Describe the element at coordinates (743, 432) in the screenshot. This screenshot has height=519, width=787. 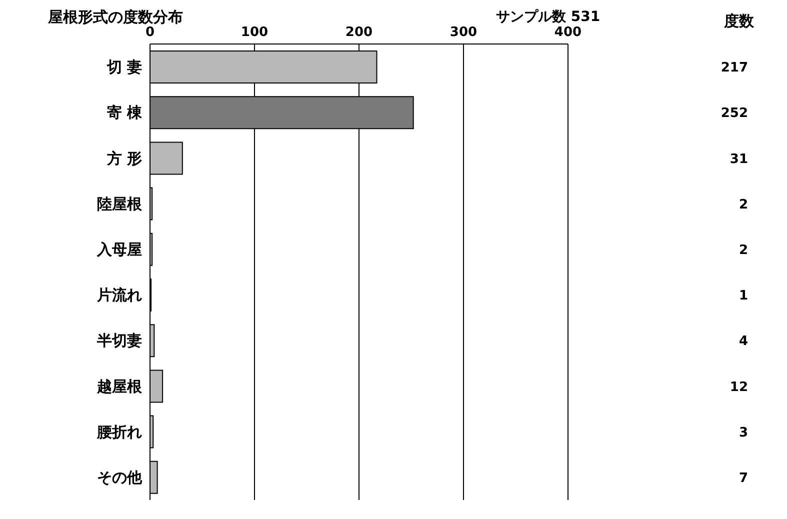
I see `data-label: 3` at that location.